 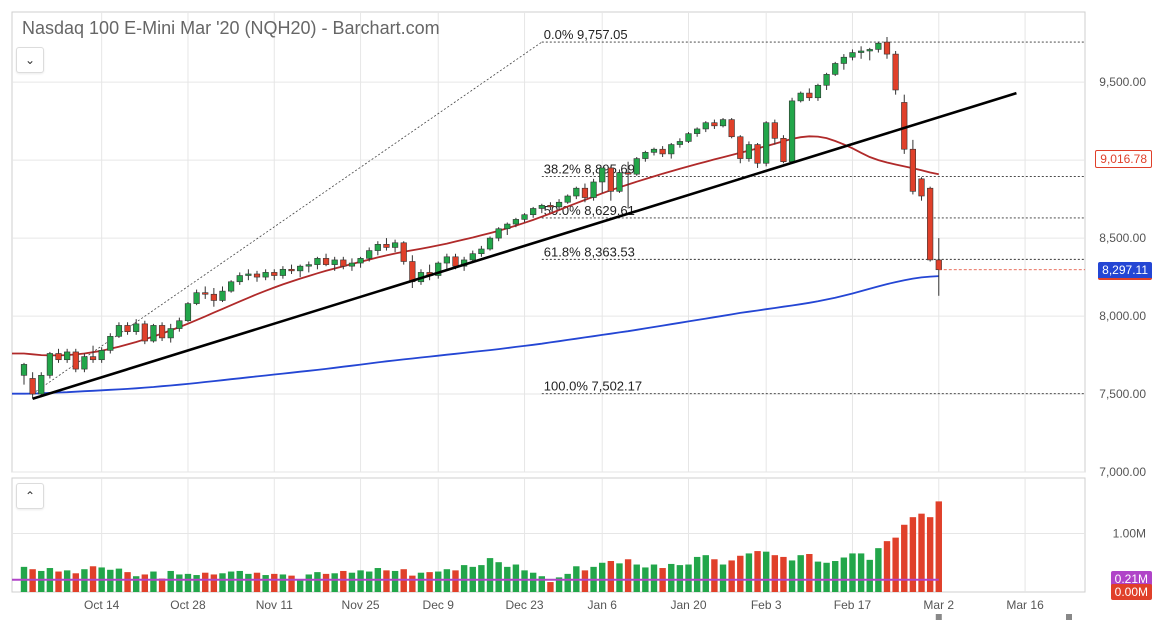 What do you see at coordinates (1122, 316) in the screenshot?
I see `y-tick-label: 8,000.00` at bounding box center [1122, 316].